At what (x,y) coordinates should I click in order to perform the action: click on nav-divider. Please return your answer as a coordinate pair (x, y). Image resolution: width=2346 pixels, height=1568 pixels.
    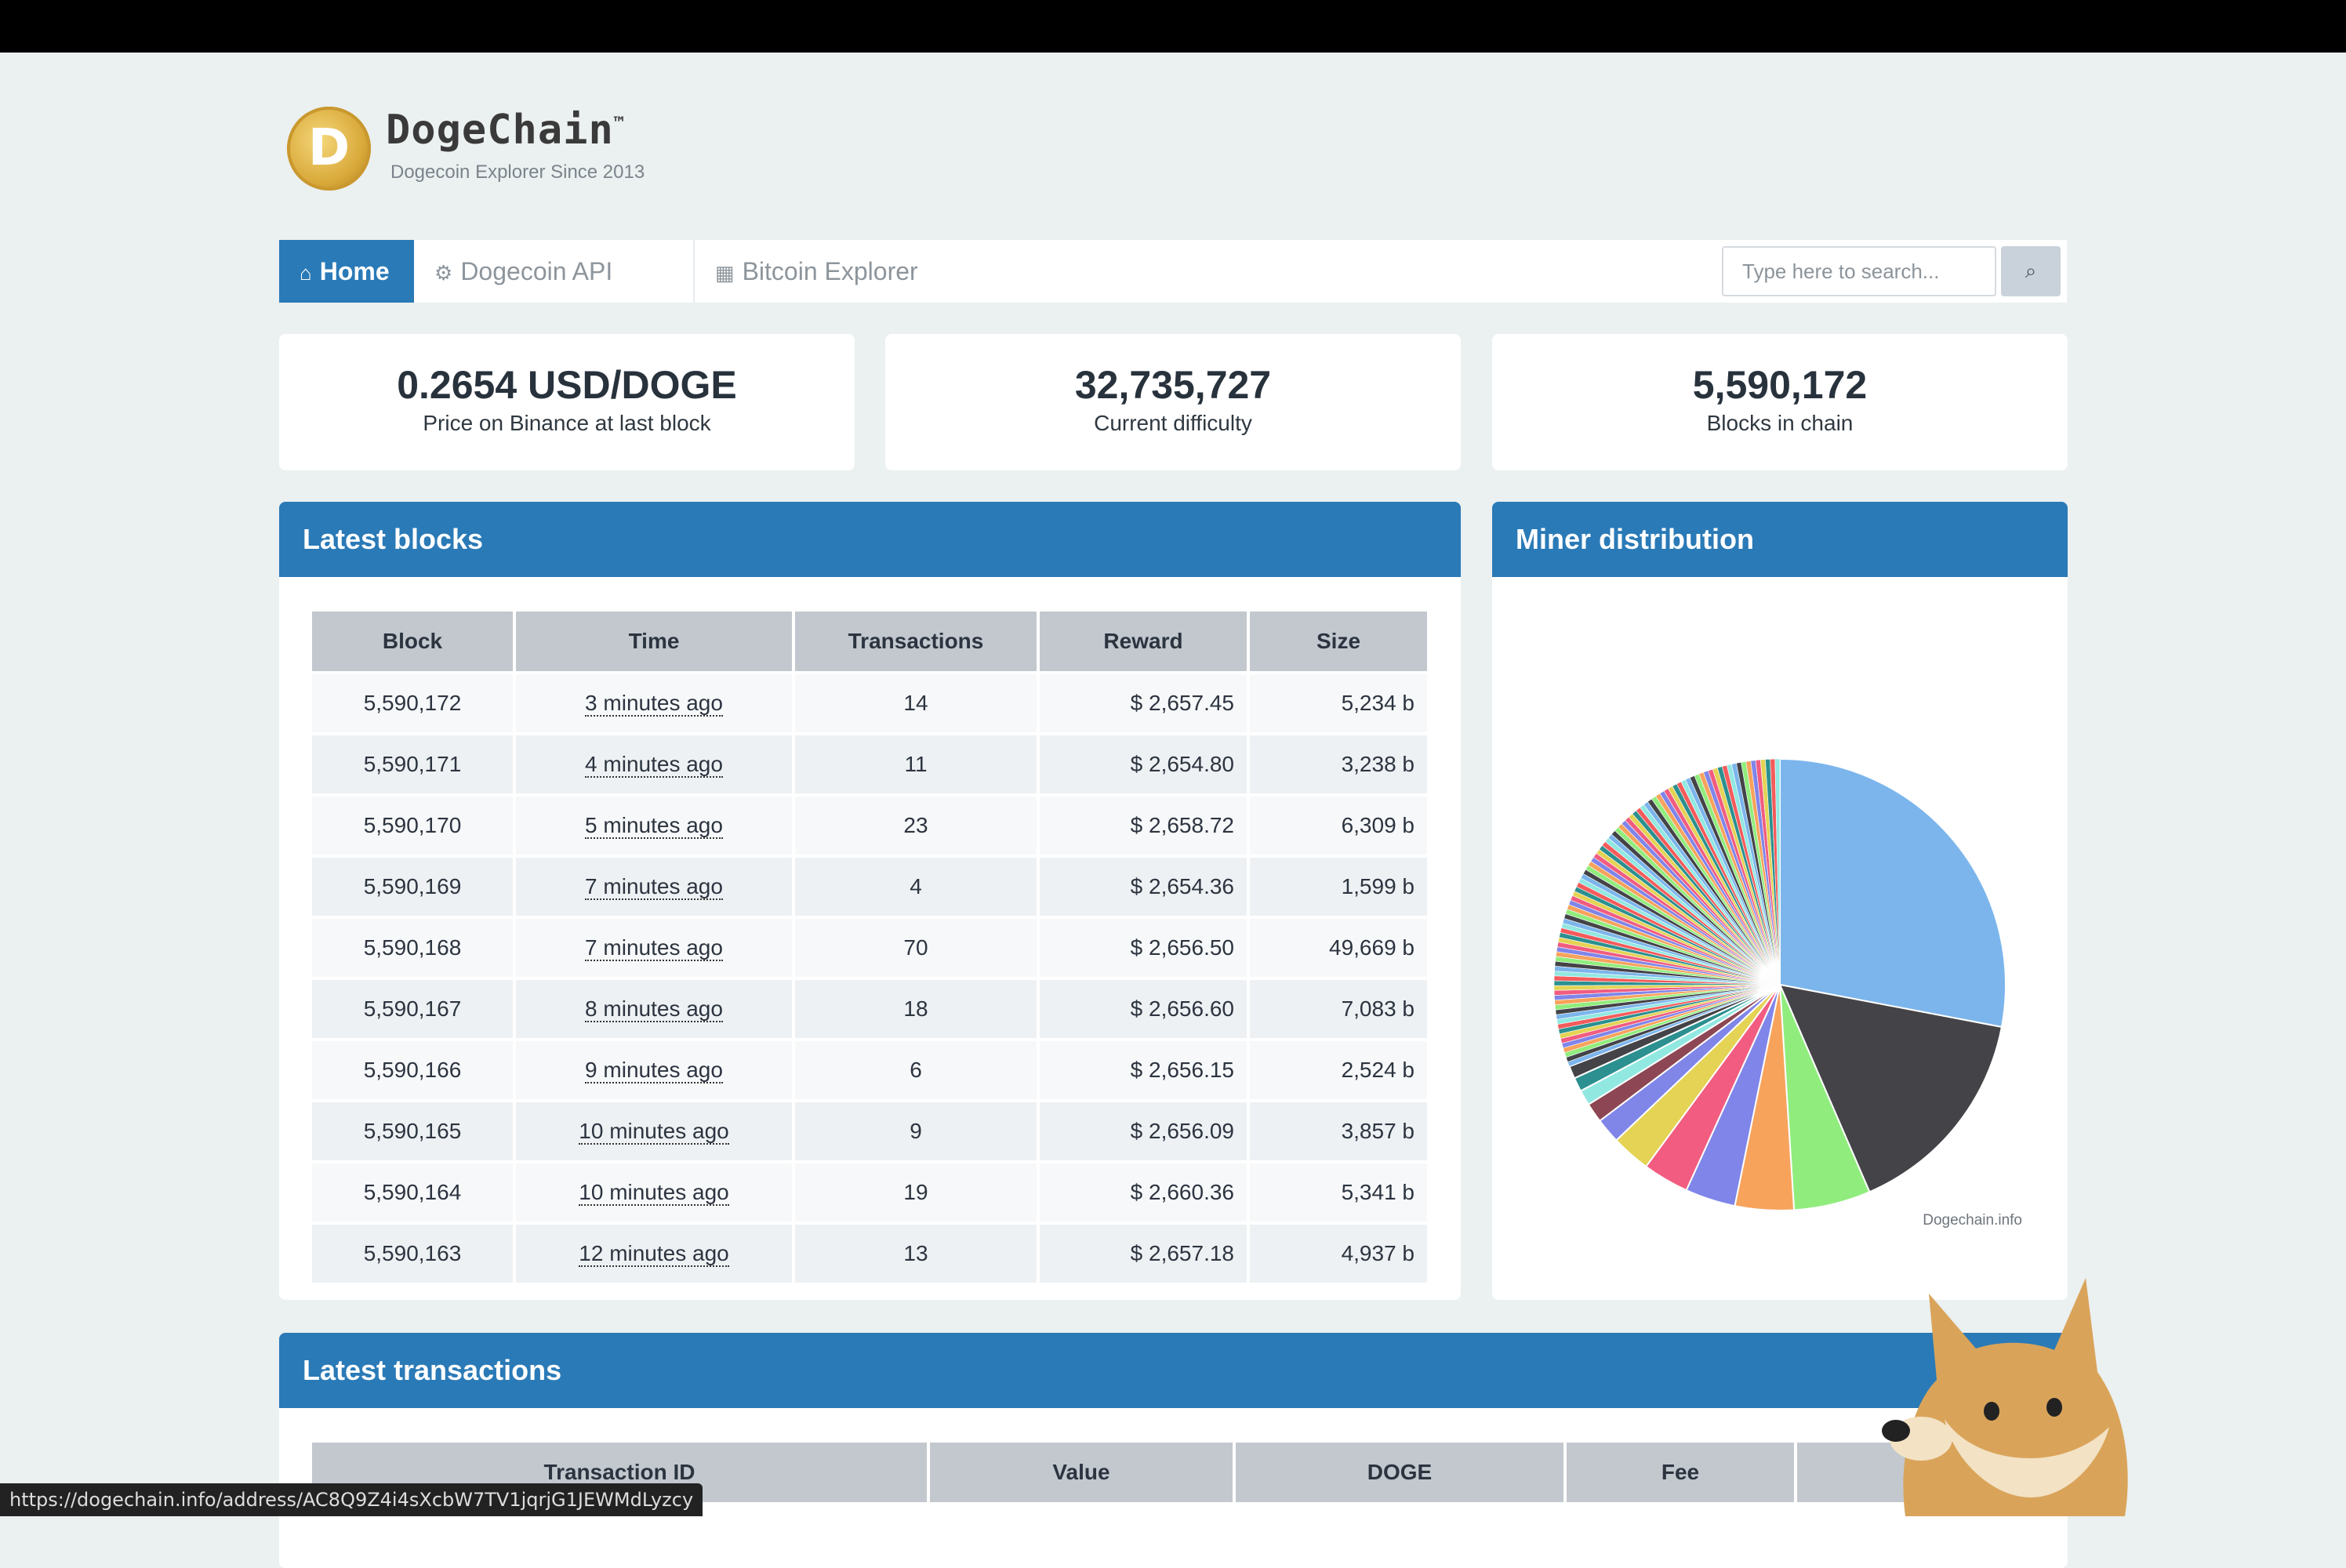
    Looking at the image, I should click on (694, 271).